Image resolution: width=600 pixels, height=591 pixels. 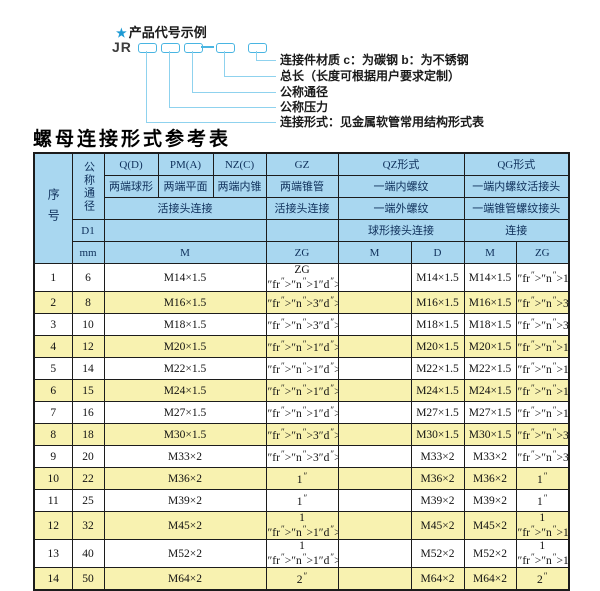 What do you see at coordinates (88, 252) in the screenshot?
I see `header-mm: mm` at bounding box center [88, 252].